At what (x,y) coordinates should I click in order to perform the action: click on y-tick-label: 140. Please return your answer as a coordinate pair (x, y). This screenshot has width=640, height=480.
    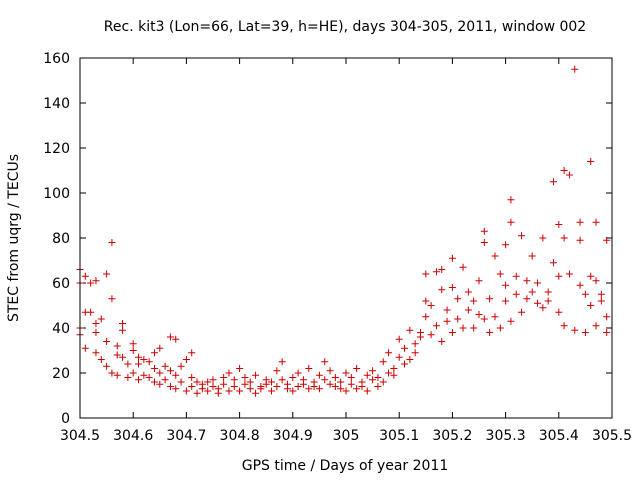
    Looking at the image, I should click on (56, 104).